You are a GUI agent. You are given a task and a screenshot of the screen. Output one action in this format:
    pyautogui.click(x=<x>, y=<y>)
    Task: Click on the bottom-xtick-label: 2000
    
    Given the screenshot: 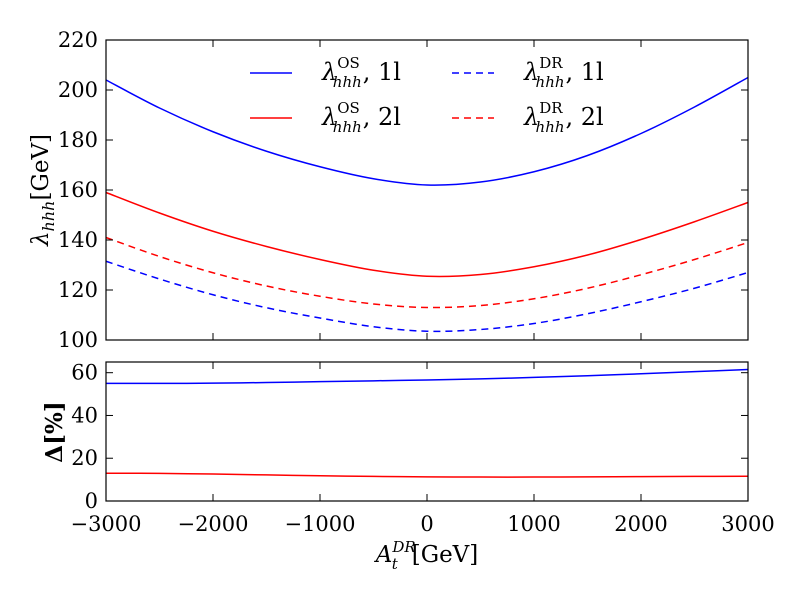 What is the action you would take?
    pyautogui.click(x=640, y=524)
    